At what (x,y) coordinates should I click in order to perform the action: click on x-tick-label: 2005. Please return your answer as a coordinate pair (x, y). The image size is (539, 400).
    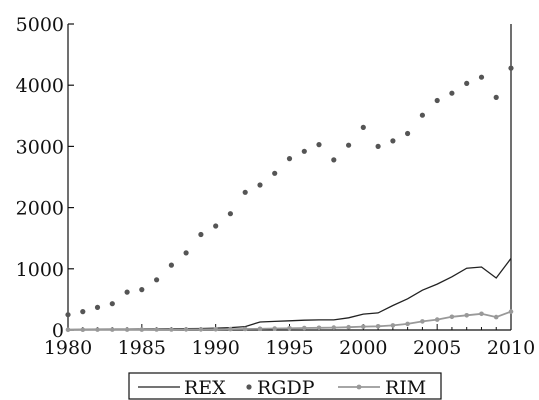
    Looking at the image, I should click on (437, 348).